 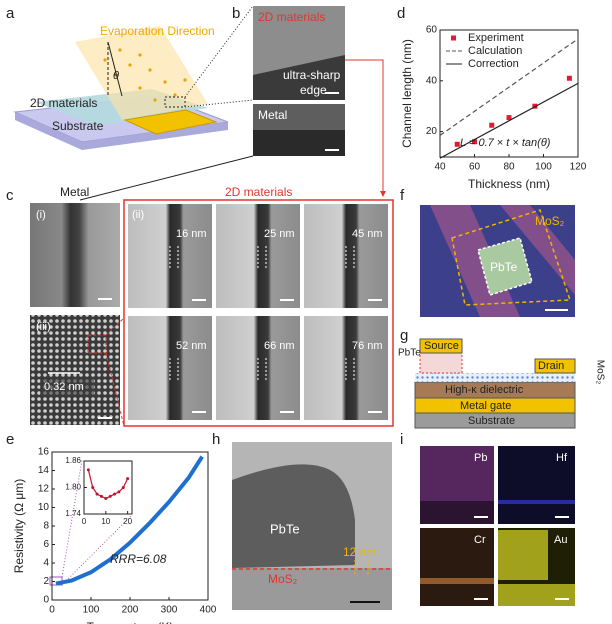 What do you see at coordinates (562, 458) in the screenshot?
I see `element-label: Hf` at bounding box center [562, 458].